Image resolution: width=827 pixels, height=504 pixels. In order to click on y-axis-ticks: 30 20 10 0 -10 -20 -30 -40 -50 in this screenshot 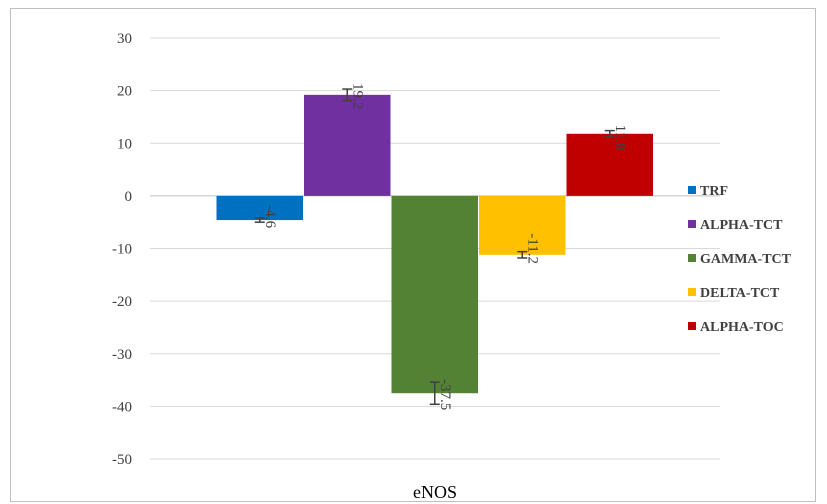, I will do `click(122, 249)`.